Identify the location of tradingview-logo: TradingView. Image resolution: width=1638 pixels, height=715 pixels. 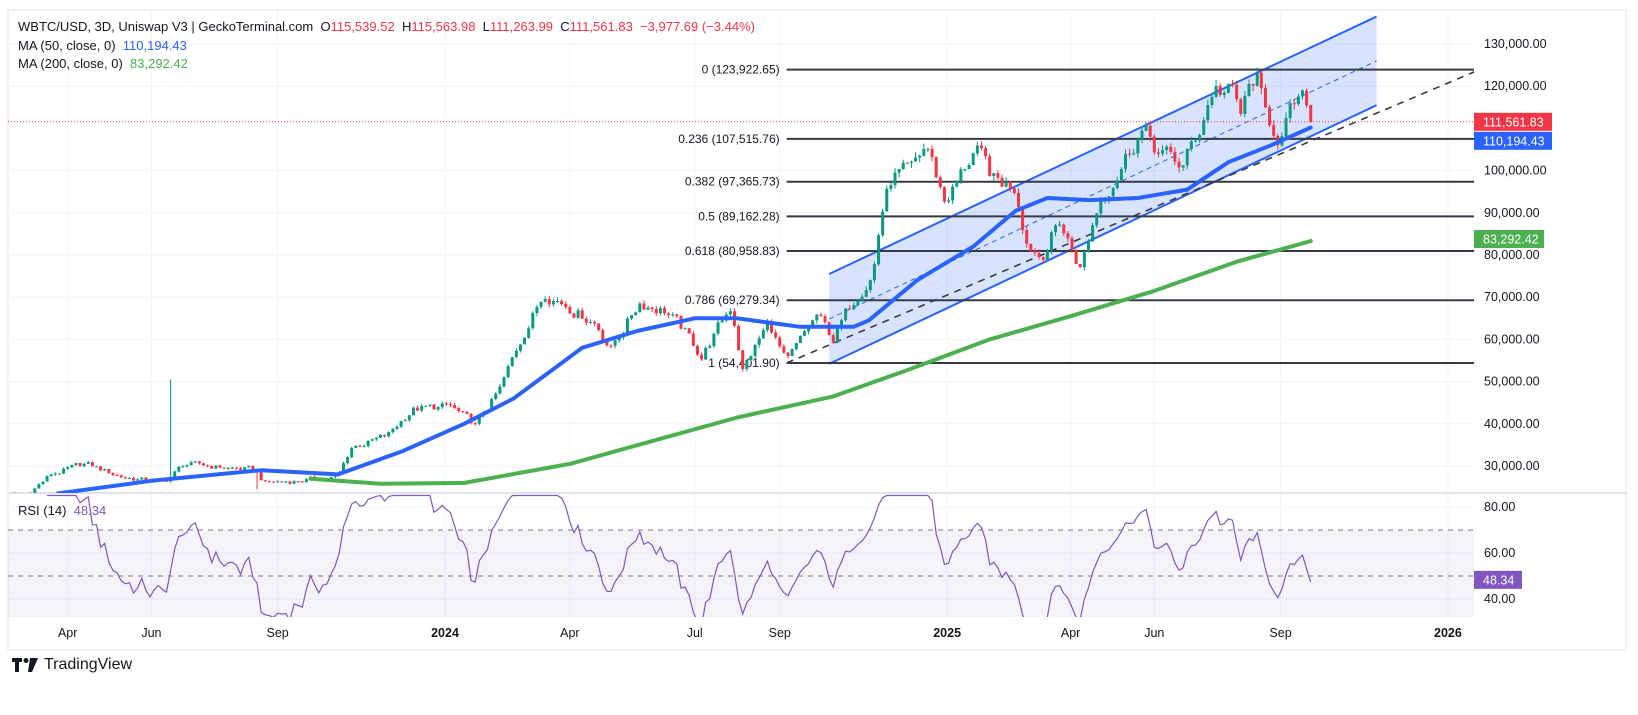
(72, 665).